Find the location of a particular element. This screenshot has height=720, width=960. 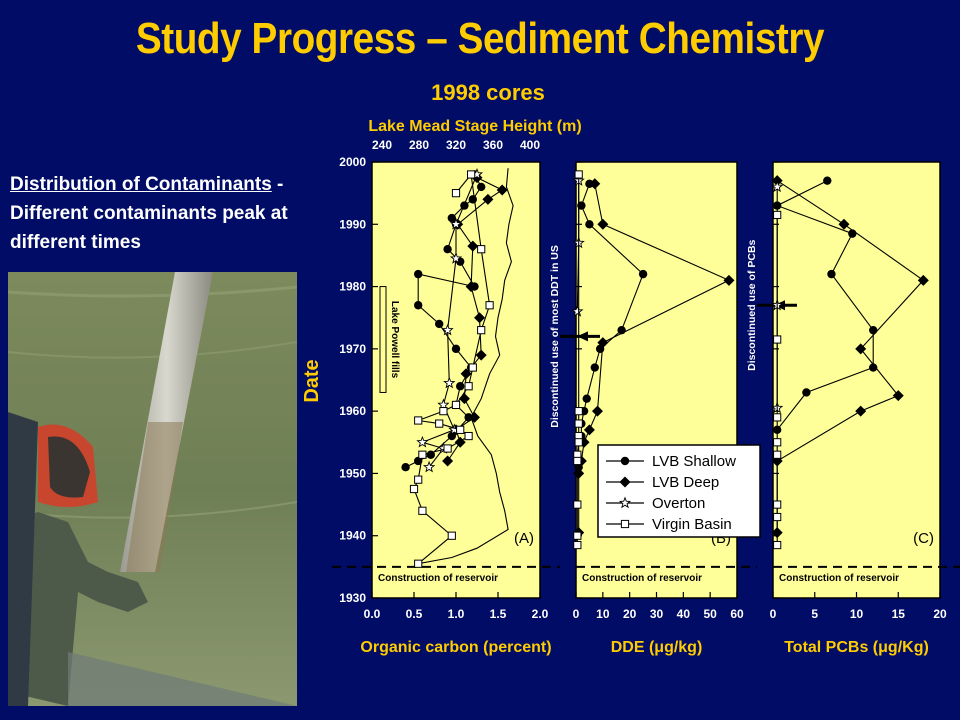

top-tick-label: 240 is located at coordinates (382, 145).